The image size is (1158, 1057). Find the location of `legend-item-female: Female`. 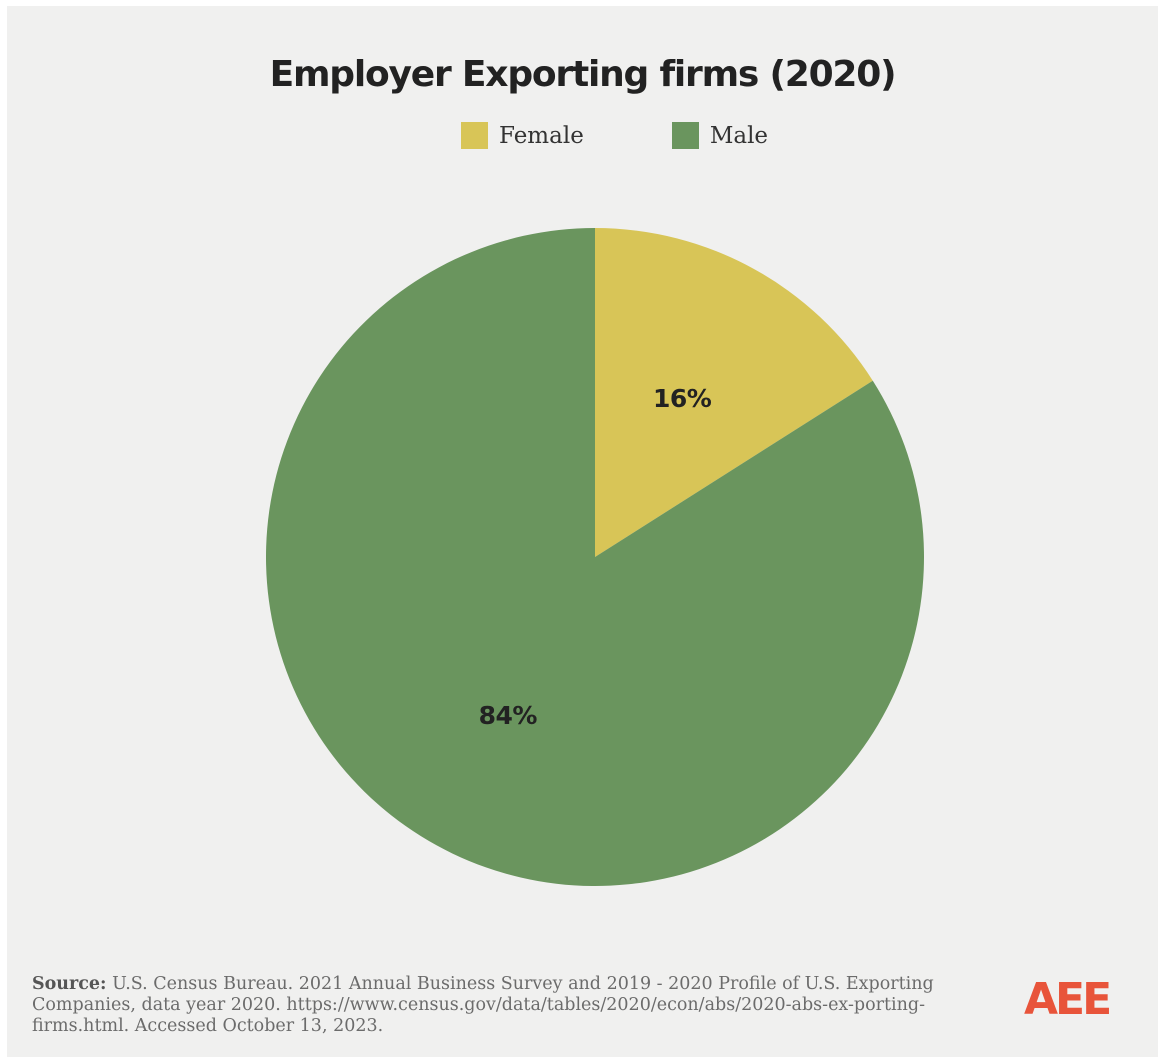

legend-item-female: Female is located at coordinates (522, 135).